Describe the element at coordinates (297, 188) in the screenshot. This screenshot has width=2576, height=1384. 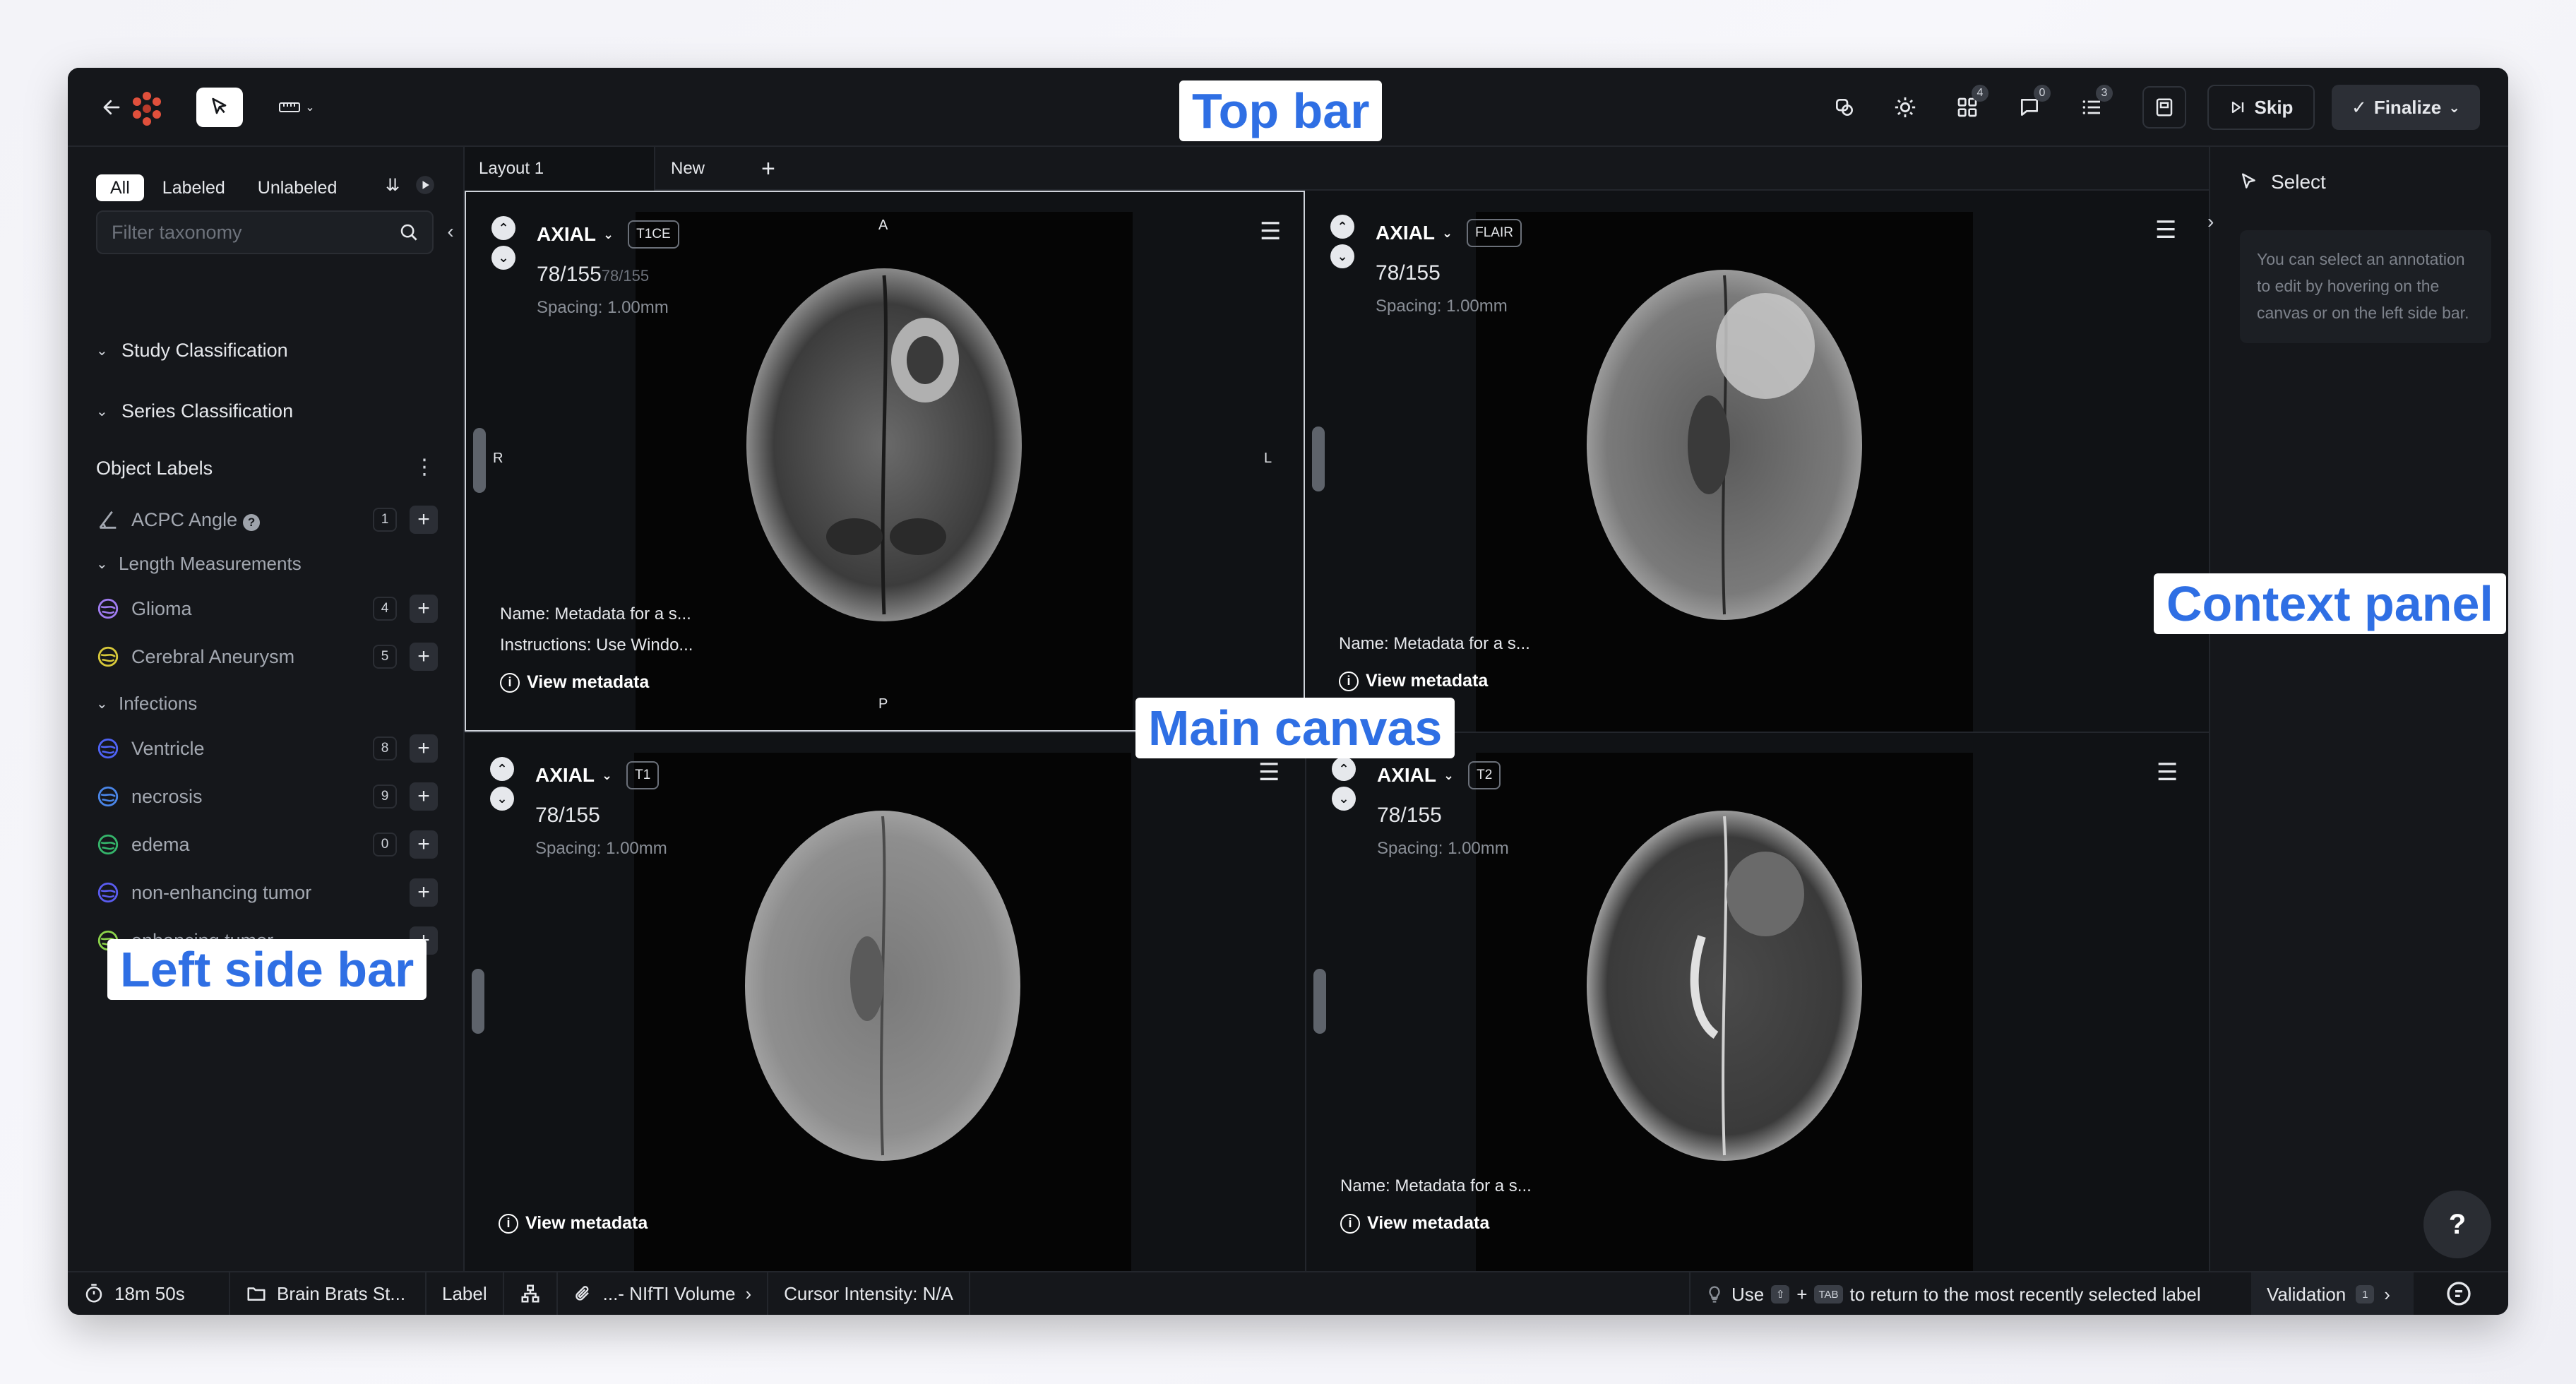
I see `filter-tab-unlabeled: Unlabeled` at that location.